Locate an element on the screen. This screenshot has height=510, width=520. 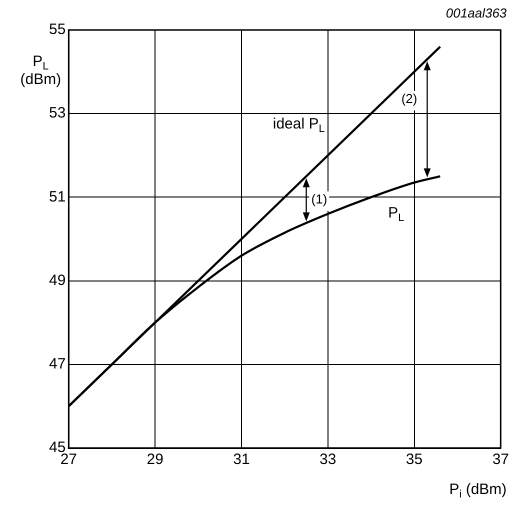
y-tick-label: 51 is located at coordinates (57, 197).